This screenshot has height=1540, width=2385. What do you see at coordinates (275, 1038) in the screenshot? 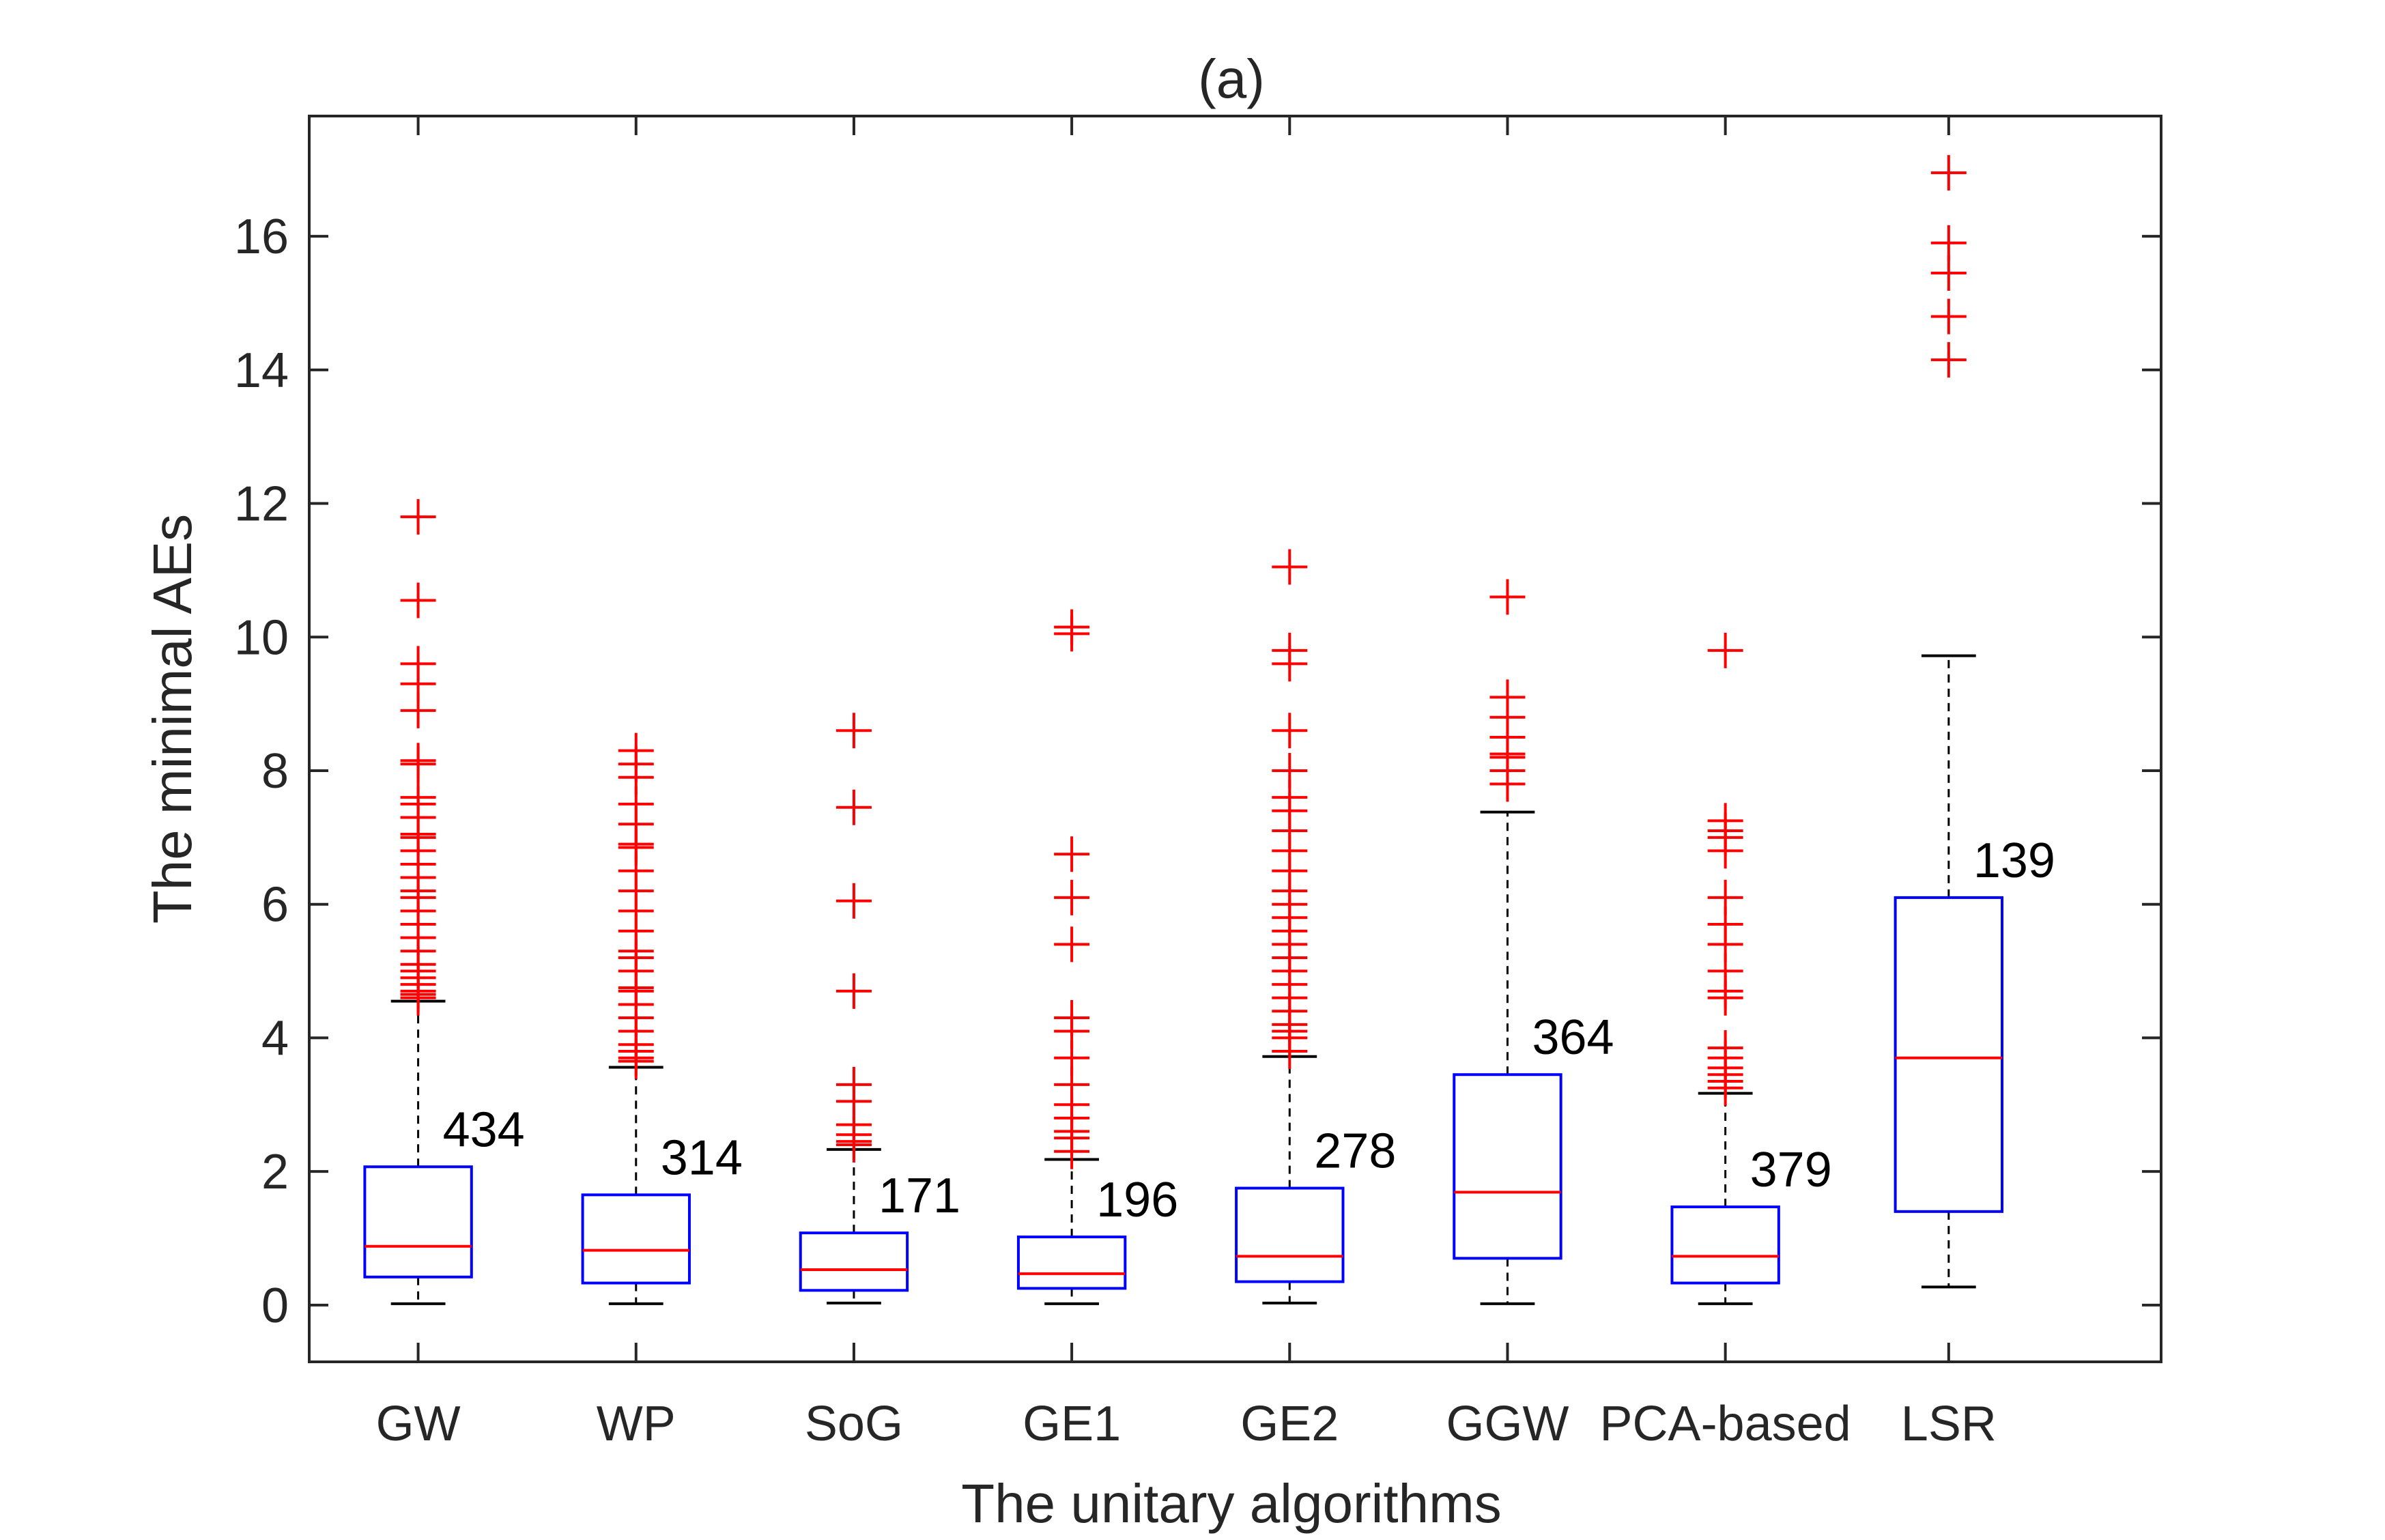
I see `y-tick-label-4: 4` at bounding box center [275, 1038].